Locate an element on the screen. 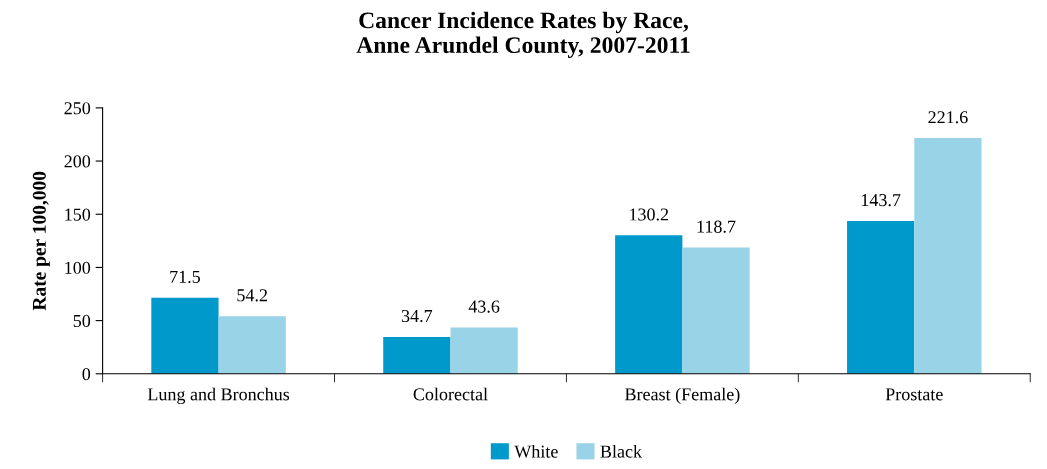 Image resolution: width=1047 pixels, height=469 pixels. legend-label: Black is located at coordinates (621, 451).